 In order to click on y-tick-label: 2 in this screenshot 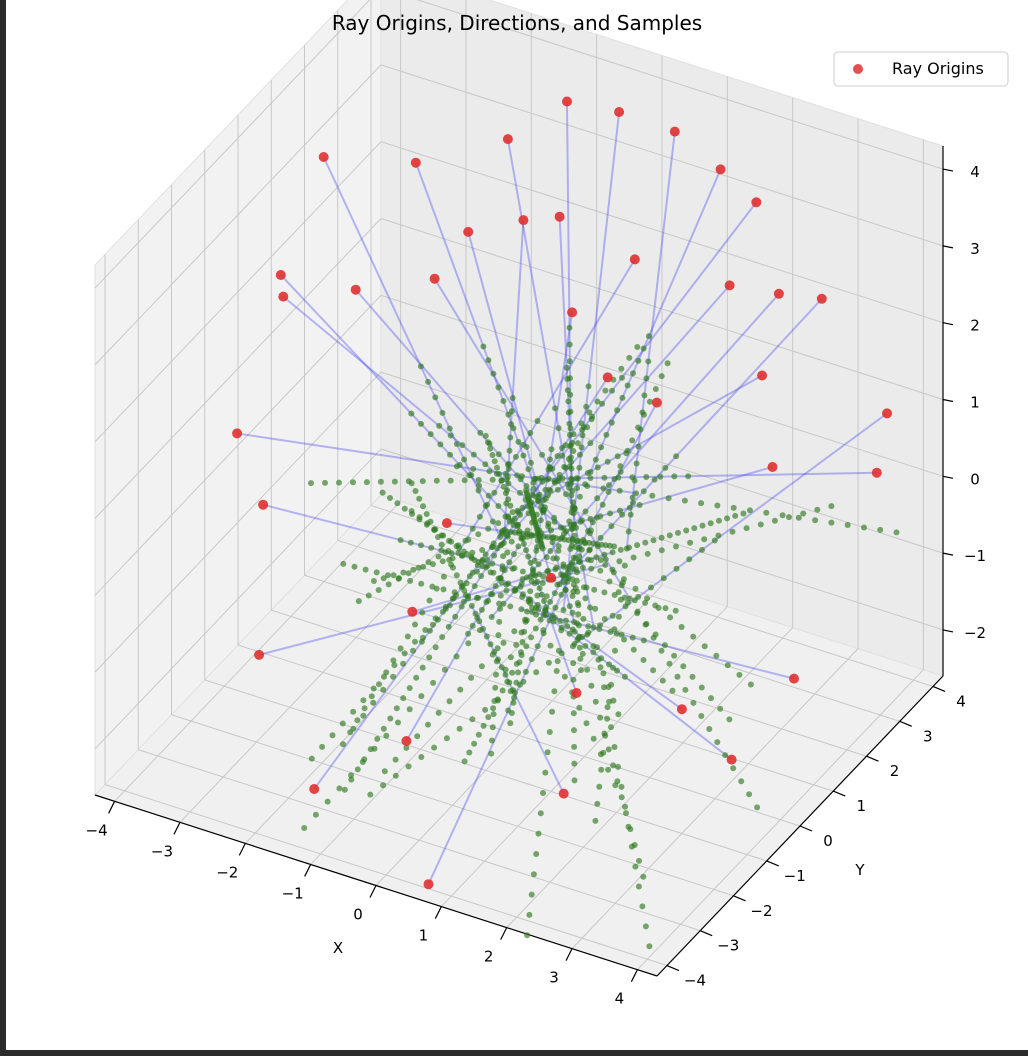, I will do `click(895, 771)`.